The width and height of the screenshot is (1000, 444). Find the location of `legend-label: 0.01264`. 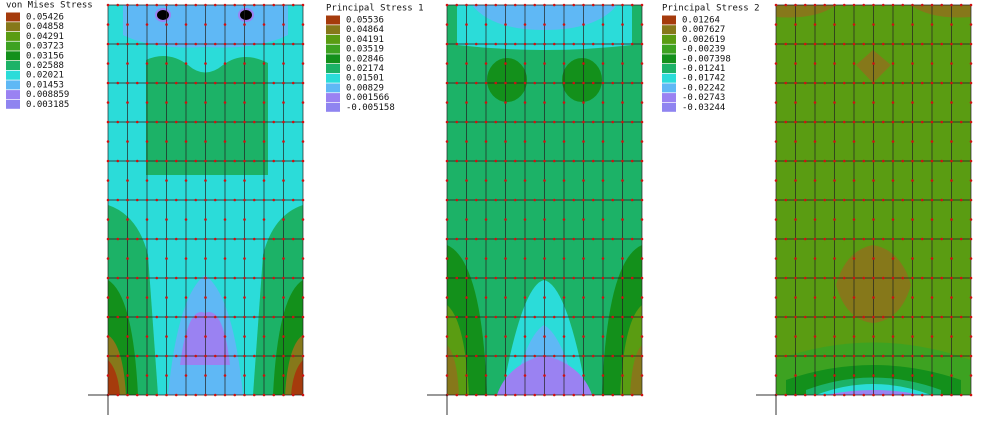

legend-label: 0.01264 is located at coordinates (701, 21).